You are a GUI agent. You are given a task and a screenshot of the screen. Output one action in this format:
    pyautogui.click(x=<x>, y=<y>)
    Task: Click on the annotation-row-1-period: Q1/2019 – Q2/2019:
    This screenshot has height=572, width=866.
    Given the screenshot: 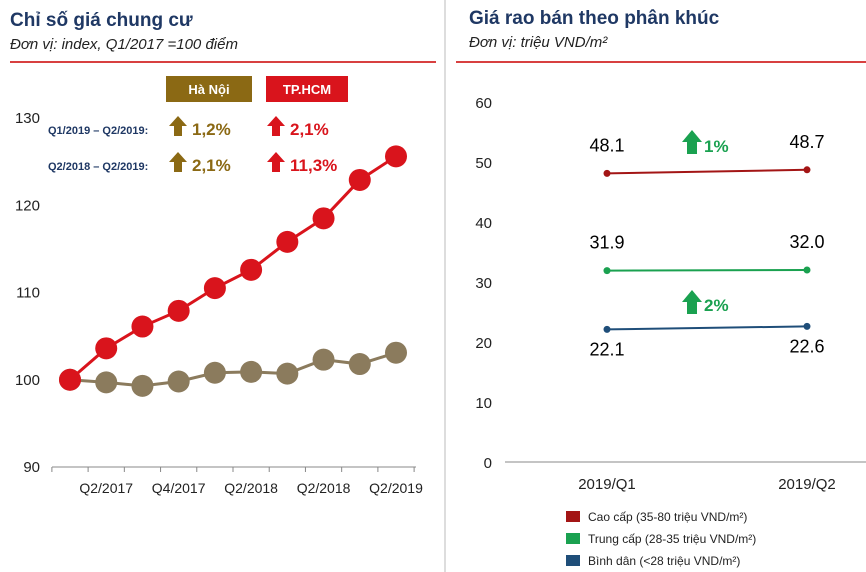 What is the action you would take?
    pyautogui.click(x=98, y=131)
    